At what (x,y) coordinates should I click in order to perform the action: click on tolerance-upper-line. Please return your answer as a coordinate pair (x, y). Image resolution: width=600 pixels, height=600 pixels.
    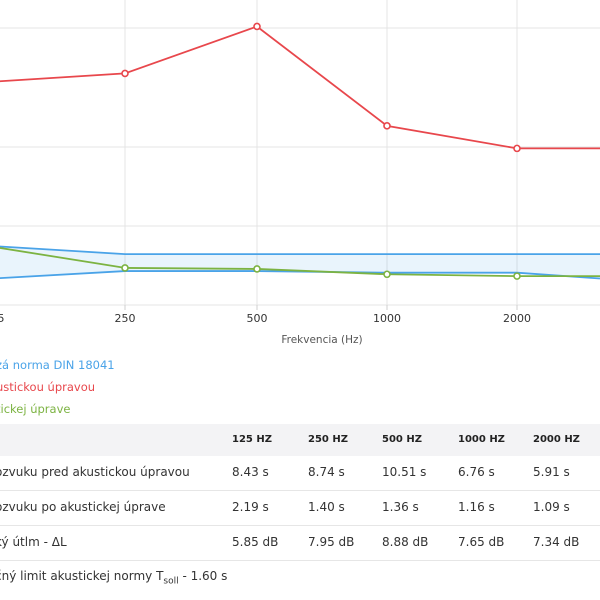
    Looking at the image, I should click on (300, 250).